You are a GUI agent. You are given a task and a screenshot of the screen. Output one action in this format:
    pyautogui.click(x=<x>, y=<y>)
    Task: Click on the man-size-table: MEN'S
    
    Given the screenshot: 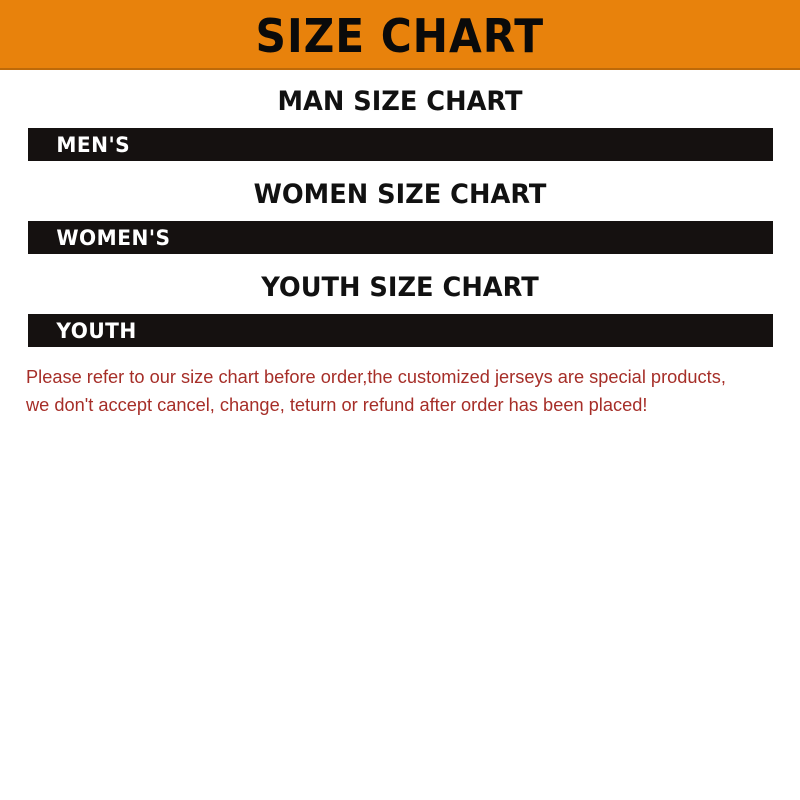 What is the action you would take?
    pyautogui.click(x=400, y=144)
    